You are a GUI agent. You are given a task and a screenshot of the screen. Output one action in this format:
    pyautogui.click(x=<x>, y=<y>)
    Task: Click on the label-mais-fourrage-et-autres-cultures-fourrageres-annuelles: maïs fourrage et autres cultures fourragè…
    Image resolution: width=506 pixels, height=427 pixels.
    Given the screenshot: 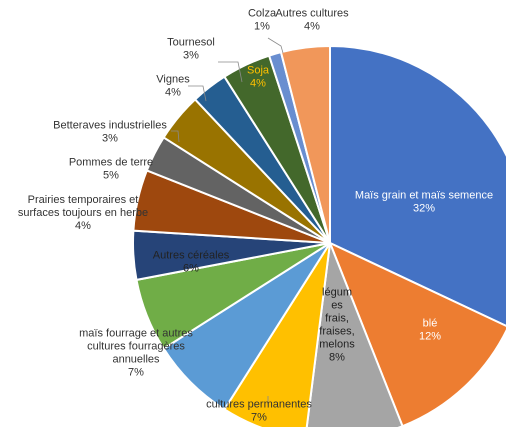 What is the action you would take?
    pyautogui.click(x=136, y=353)
    